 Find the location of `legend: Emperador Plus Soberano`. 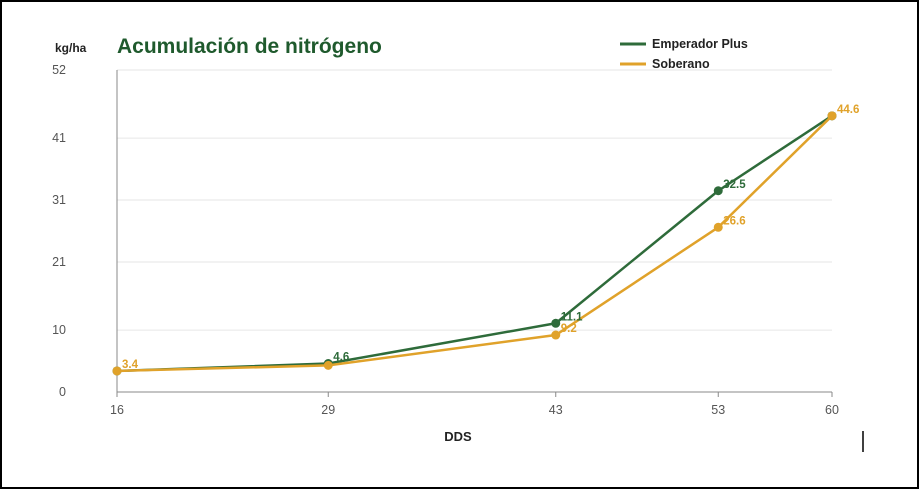

legend: Emperador Plus Soberano is located at coordinates (684, 54).